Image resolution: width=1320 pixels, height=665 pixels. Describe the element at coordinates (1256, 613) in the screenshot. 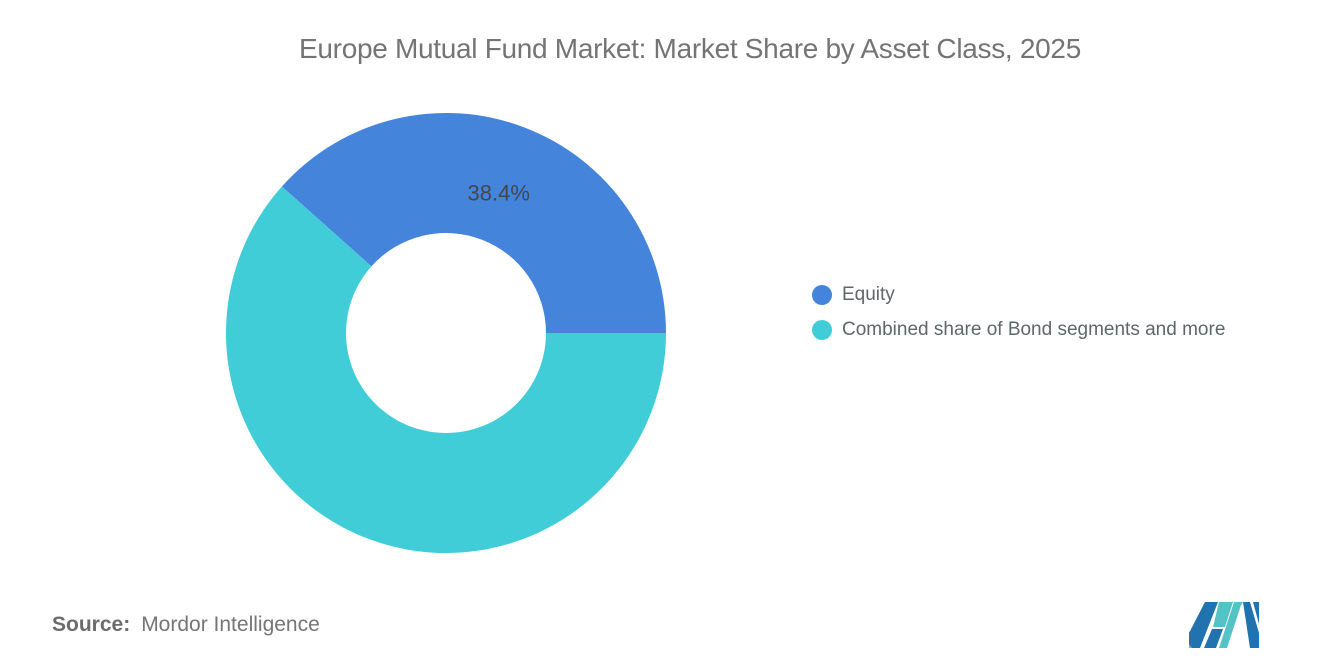

I see `logo-shape-right-top-triangle` at that location.